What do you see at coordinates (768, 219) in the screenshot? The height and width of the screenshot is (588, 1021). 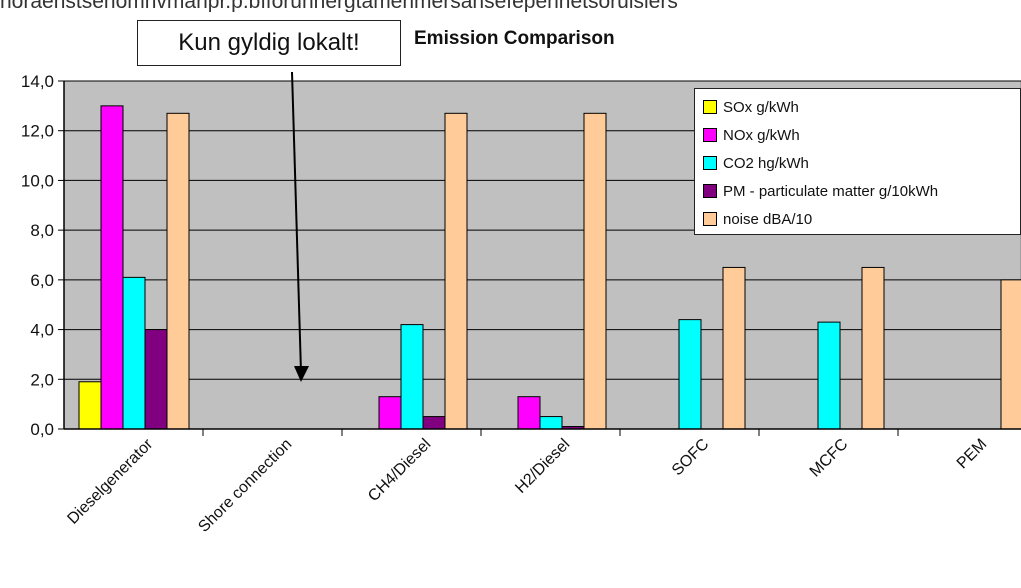 I see `legend-label: noise dBA/10` at bounding box center [768, 219].